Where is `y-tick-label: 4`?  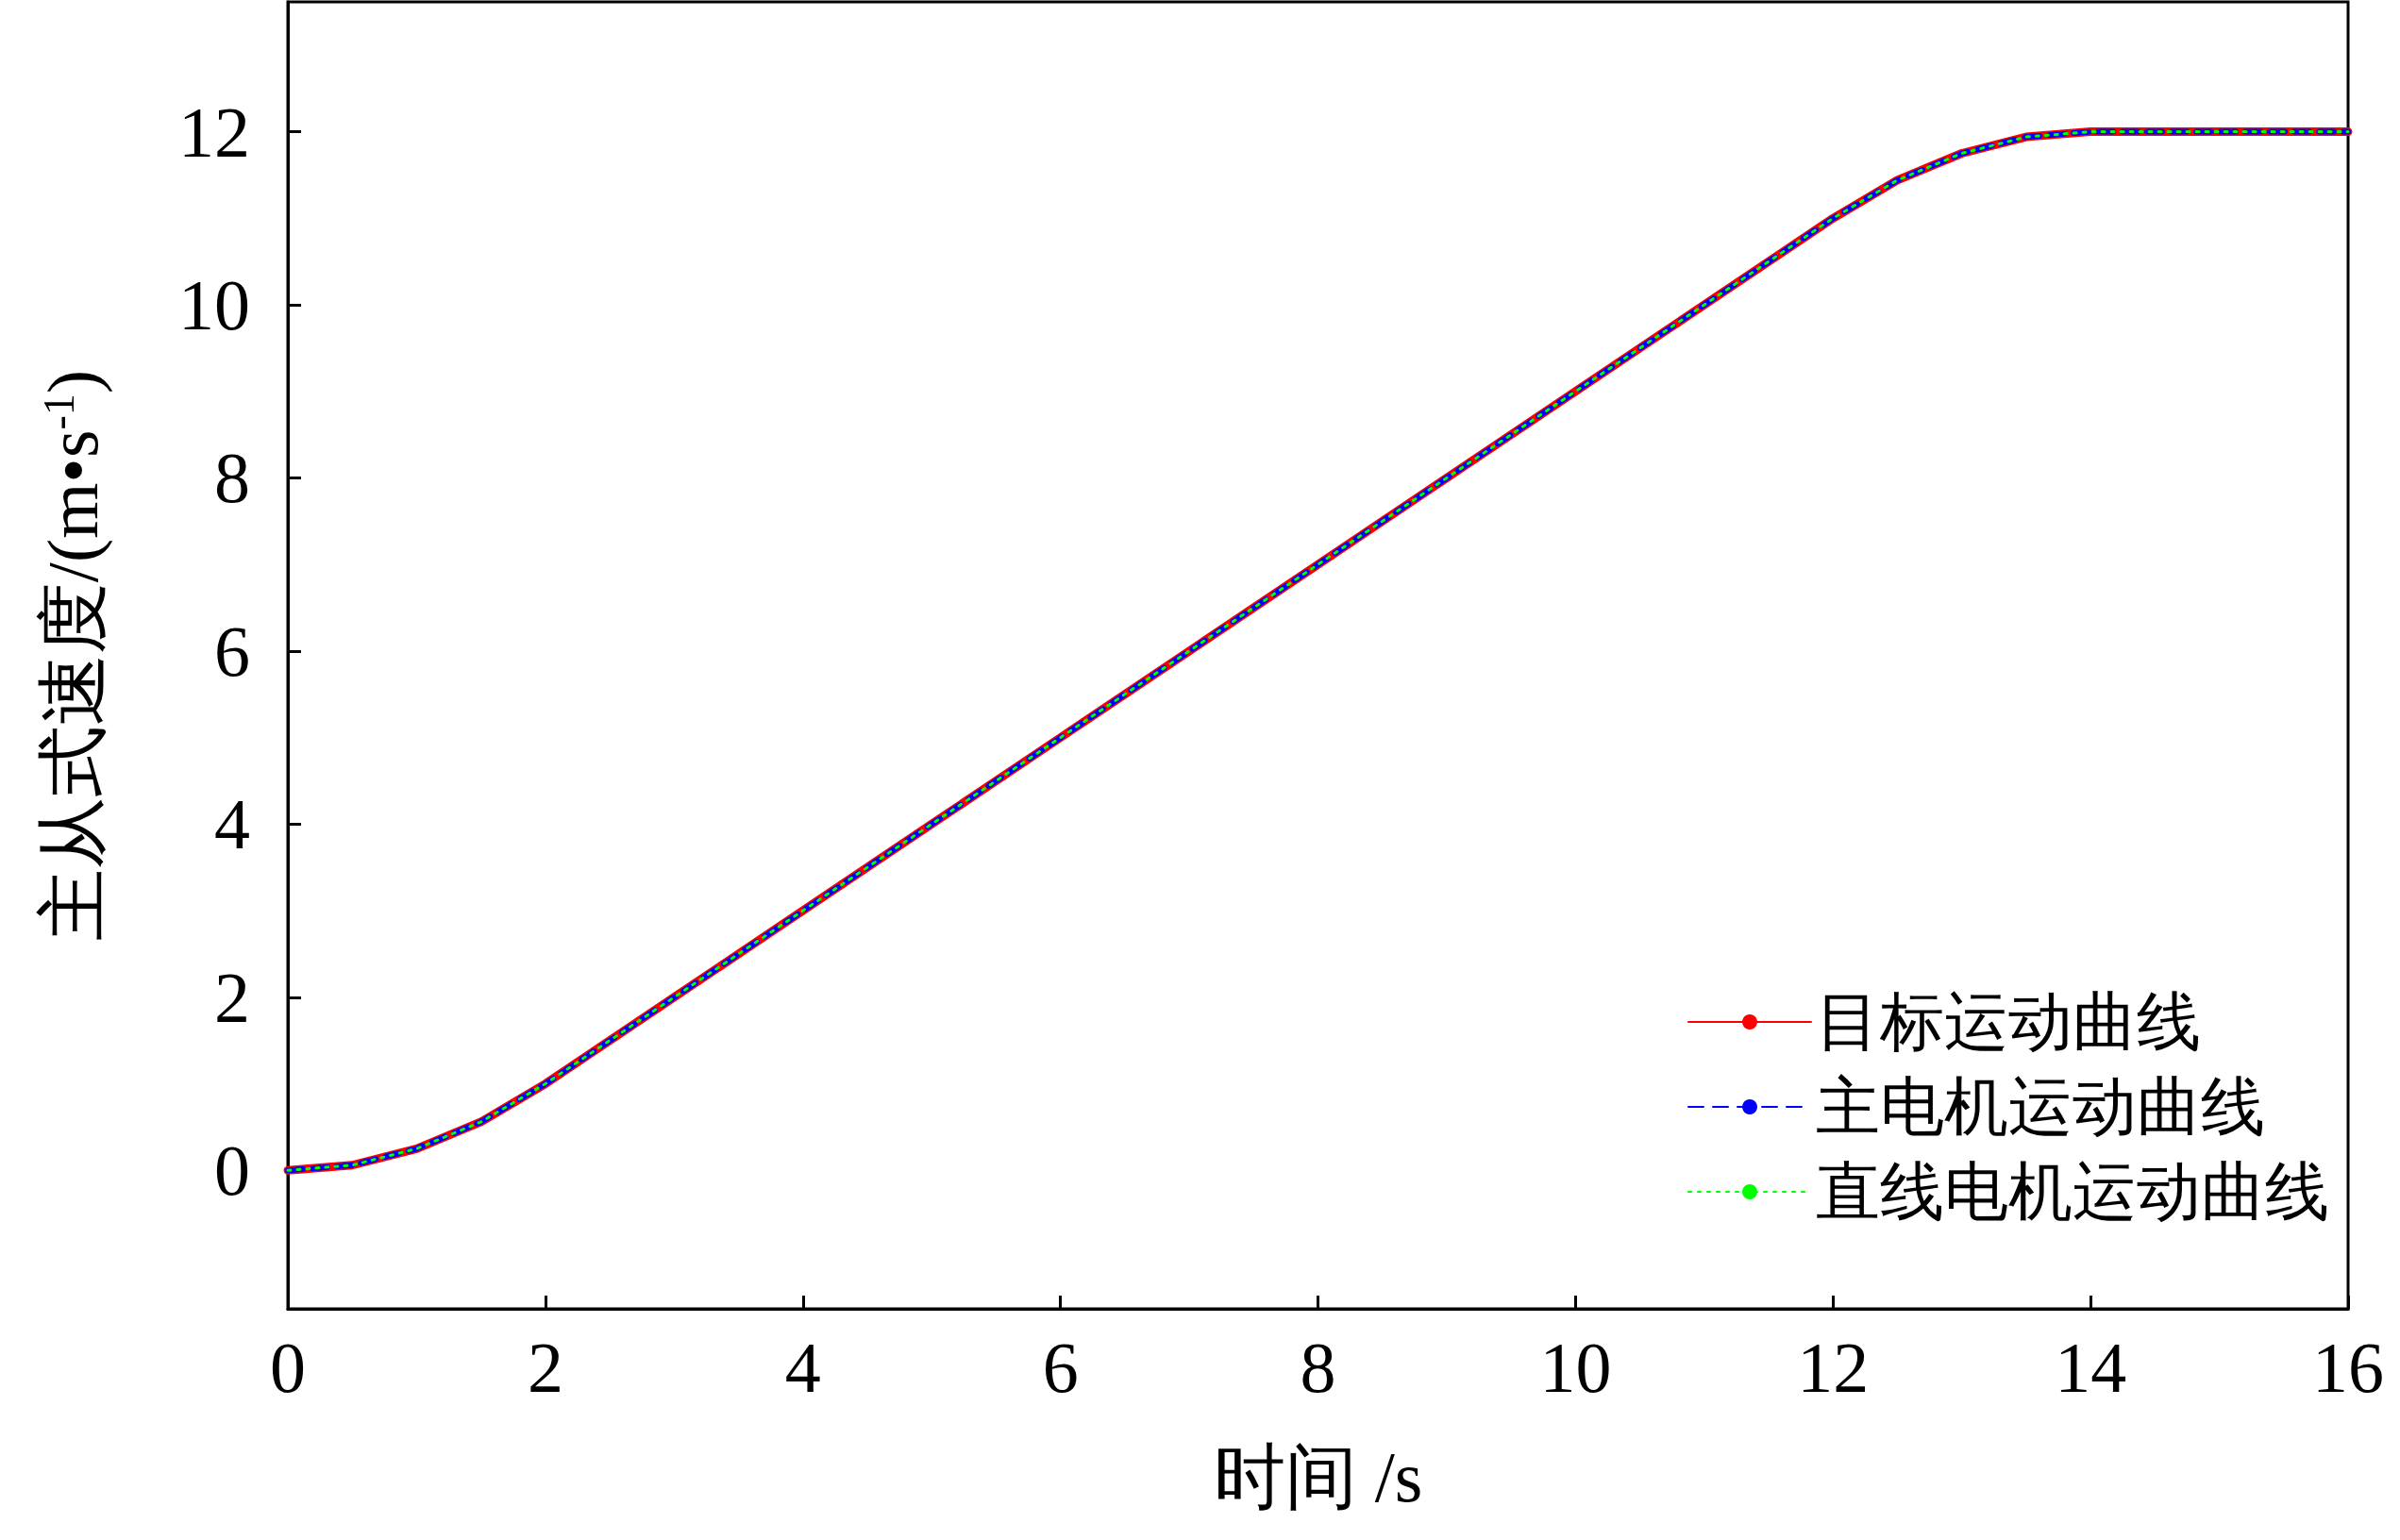
y-tick-label: 4 is located at coordinates (232, 824).